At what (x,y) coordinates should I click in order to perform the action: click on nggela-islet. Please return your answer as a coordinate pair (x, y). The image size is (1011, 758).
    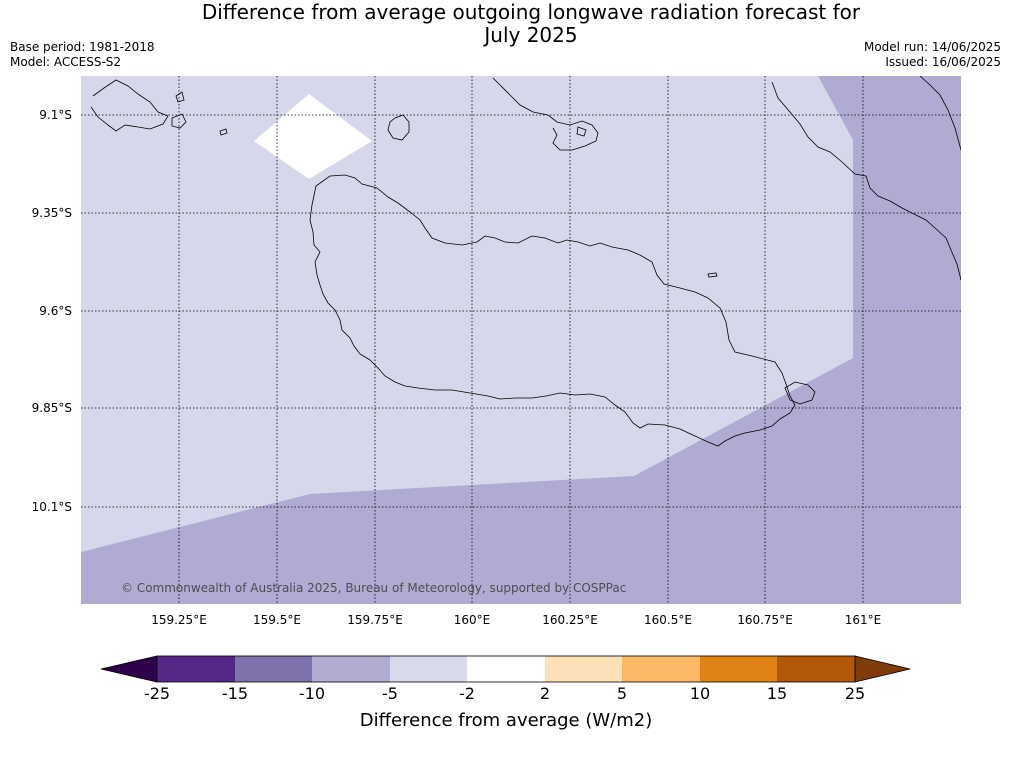
    Looking at the image, I should click on (581, 131).